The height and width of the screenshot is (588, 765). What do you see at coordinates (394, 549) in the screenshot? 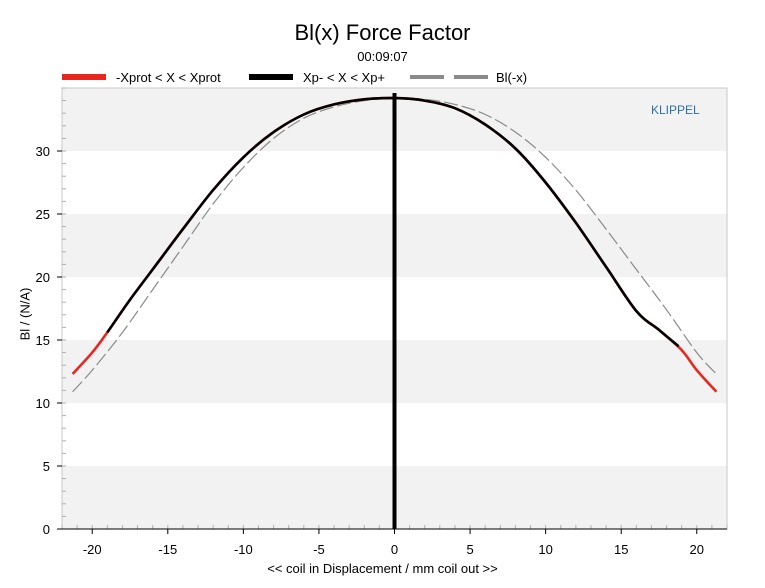
I see `x-tick-label: 0` at bounding box center [394, 549].